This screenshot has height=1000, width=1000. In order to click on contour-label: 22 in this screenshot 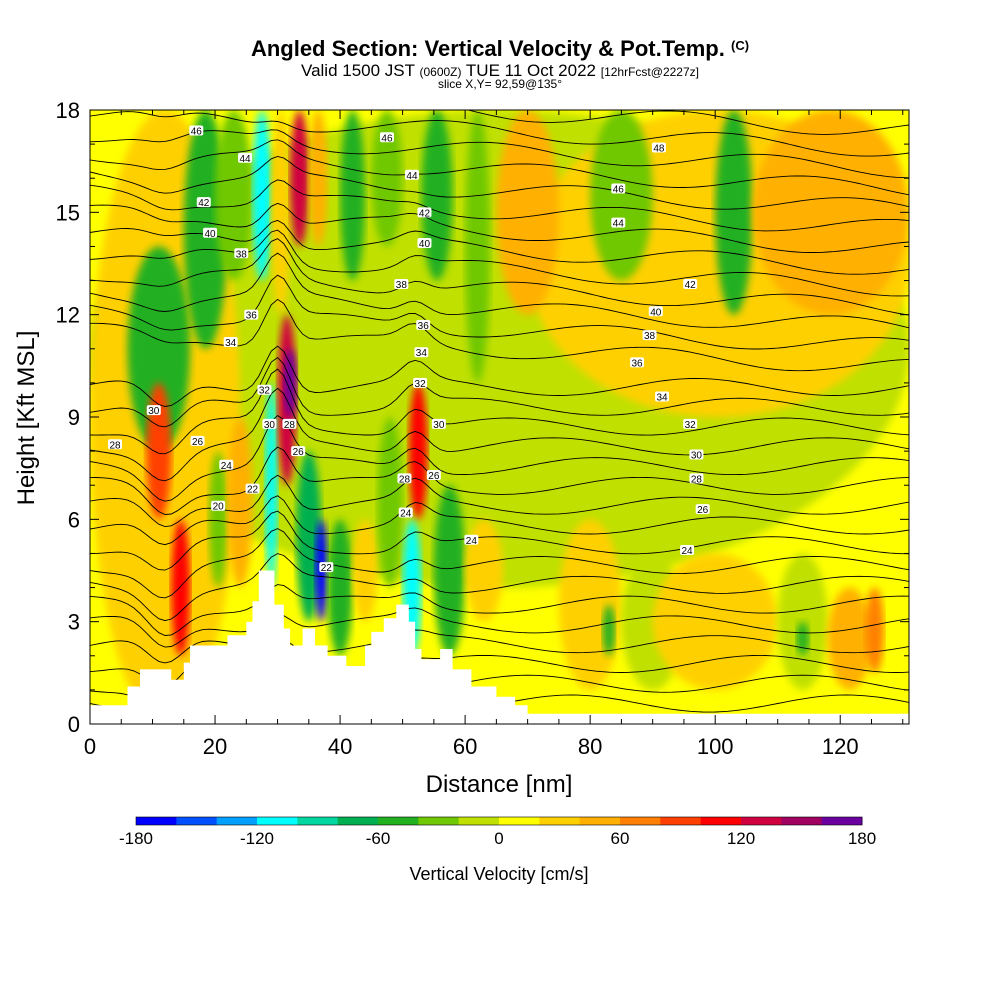, I will do `click(253, 490)`.